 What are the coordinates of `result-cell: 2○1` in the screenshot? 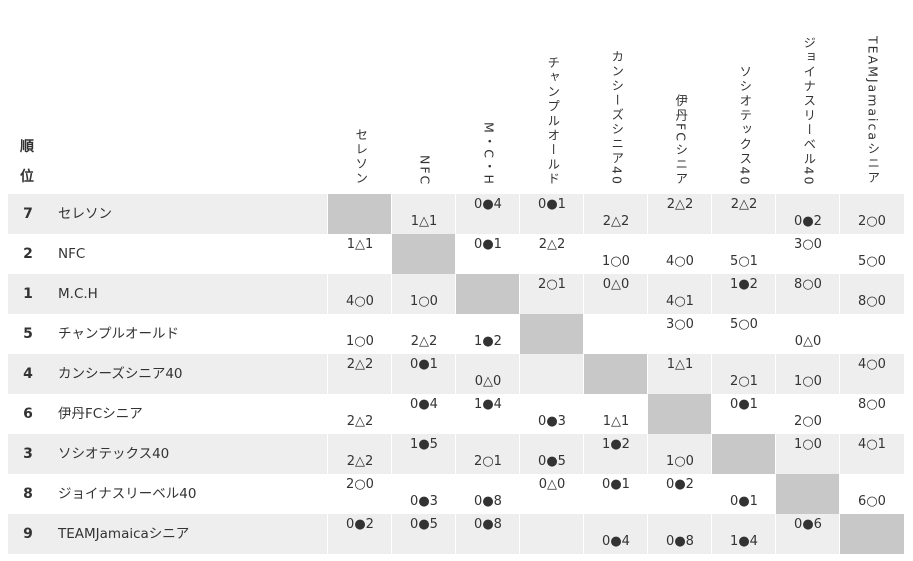 It's located at (552, 294).